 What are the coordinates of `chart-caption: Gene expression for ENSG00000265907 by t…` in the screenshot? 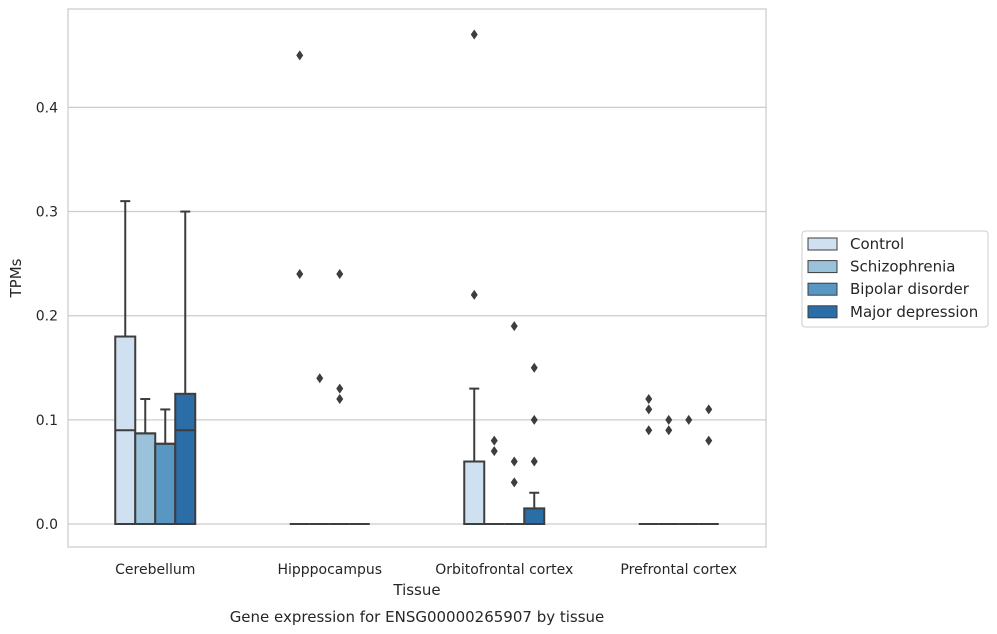 It's located at (417, 617).